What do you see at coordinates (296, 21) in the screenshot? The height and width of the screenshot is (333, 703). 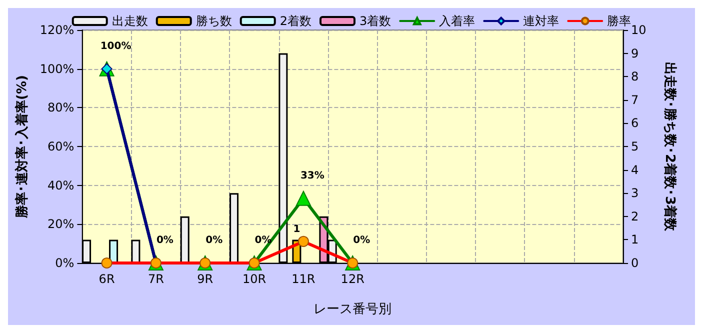 I see `legend-label: 2着数` at bounding box center [296, 21].